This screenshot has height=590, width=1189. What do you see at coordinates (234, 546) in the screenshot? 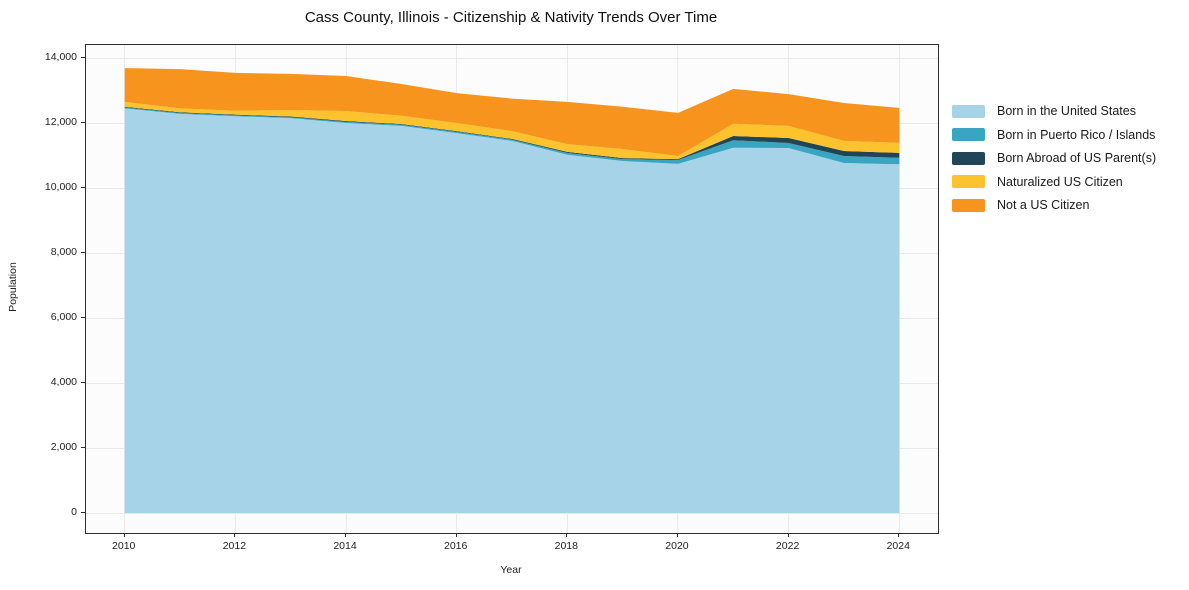
I see `x-tick-label: 2012` at bounding box center [234, 546].